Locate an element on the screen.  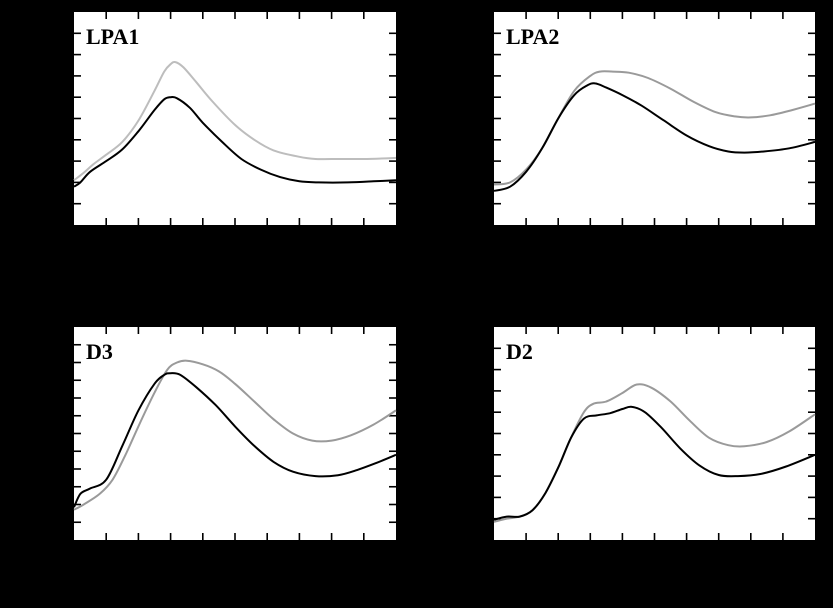
panel-d3: D3 is located at coordinates (235, 433).